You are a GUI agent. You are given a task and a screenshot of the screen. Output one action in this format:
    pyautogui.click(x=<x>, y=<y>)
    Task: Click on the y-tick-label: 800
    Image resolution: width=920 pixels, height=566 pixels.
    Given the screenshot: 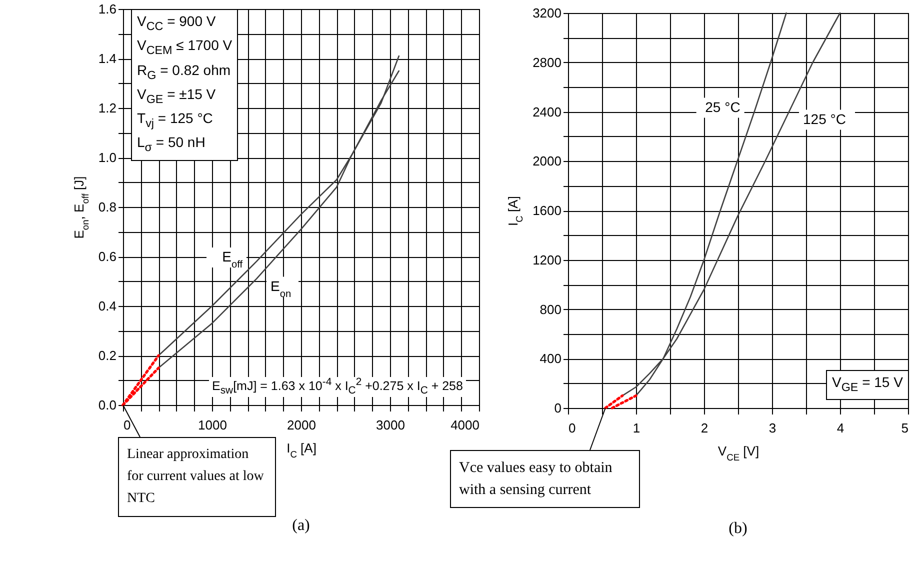 What is the action you would take?
    pyautogui.click(x=551, y=309)
    